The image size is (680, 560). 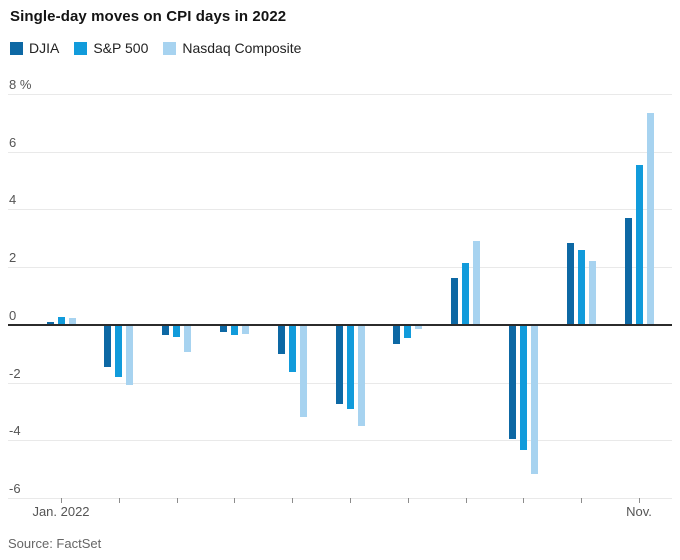 What do you see at coordinates (13, 315) in the screenshot?
I see `y-axis-label-0: 0` at bounding box center [13, 315].